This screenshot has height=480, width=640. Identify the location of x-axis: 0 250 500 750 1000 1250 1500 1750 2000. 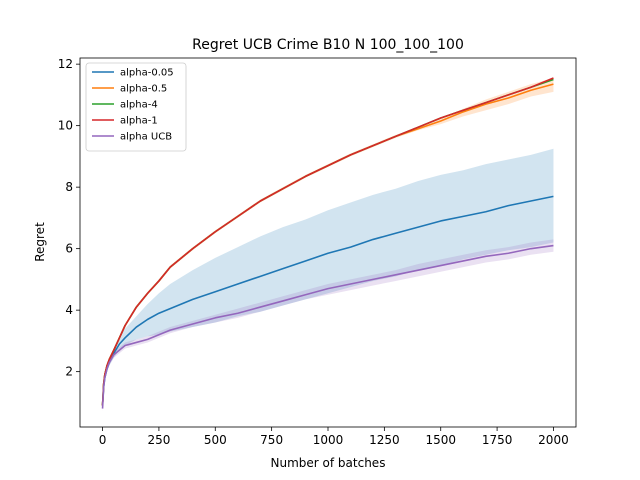
(334, 437).